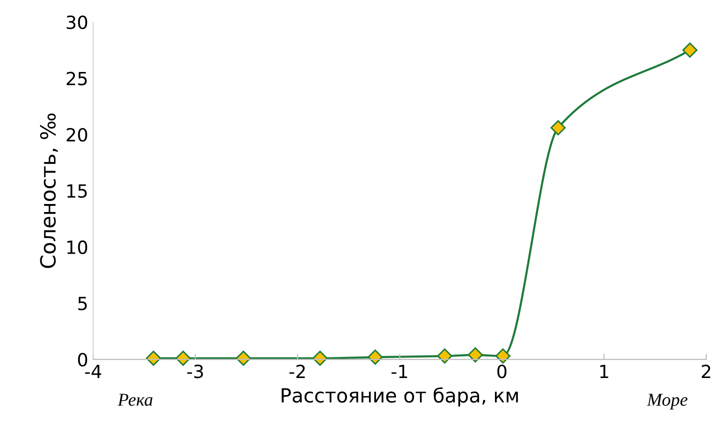 This screenshot has height=441, width=717. Describe the element at coordinates (706, 371) in the screenshot. I see `x-tick-label: 2` at that location.